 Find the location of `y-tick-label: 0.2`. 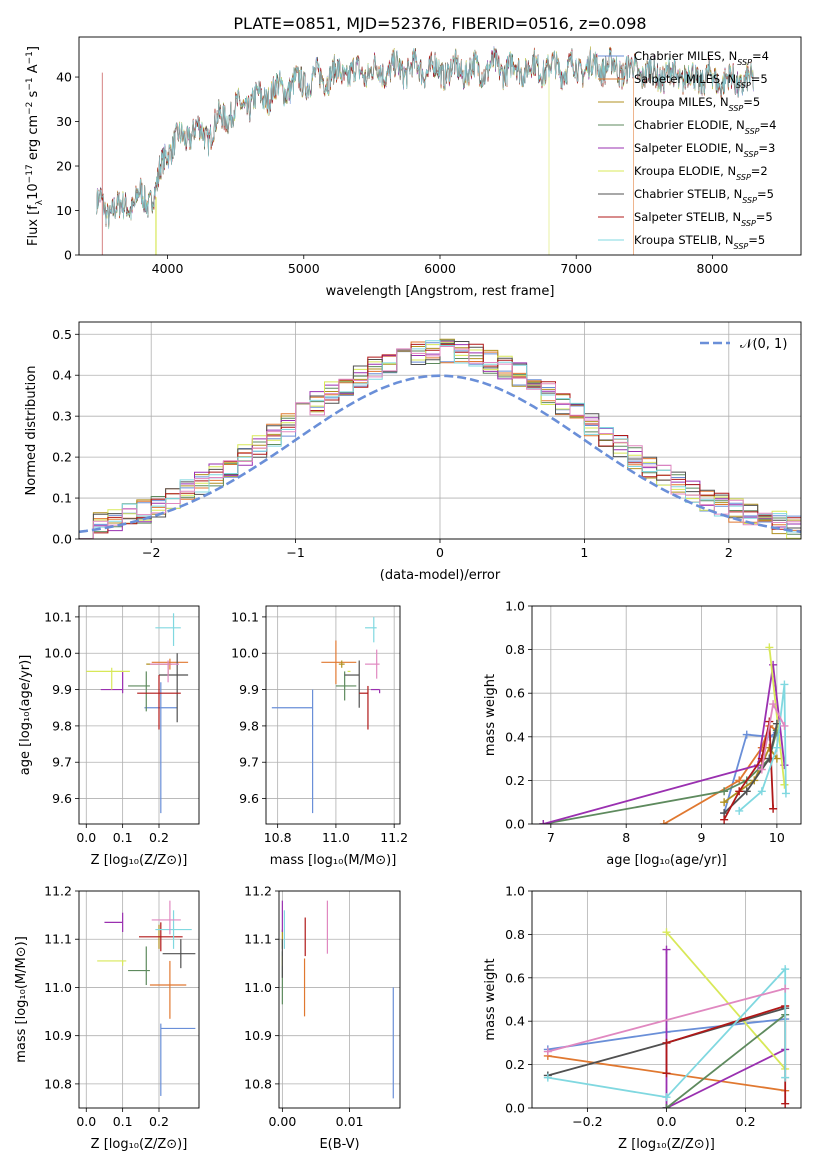

y-tick-label: 0.2 is located at coordinates (515, 780).